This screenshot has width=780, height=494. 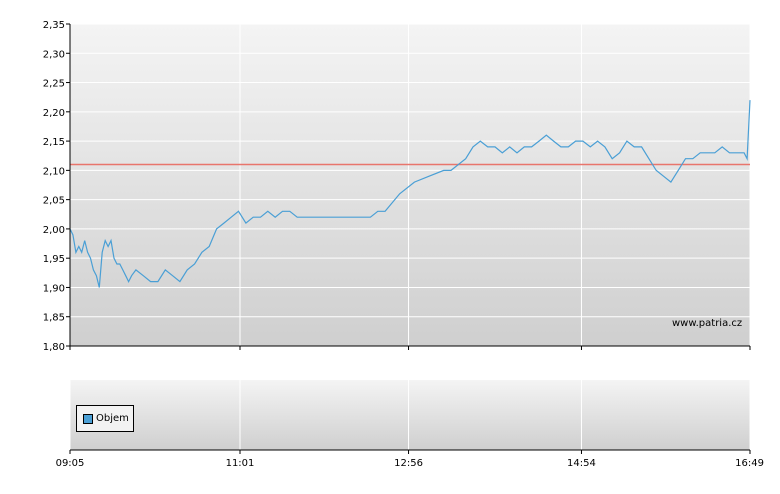 What do you see at coordinates (70, 463) in the screenshot?
I see `x-tick-label: 09:05` at bounding box center [70, 463].